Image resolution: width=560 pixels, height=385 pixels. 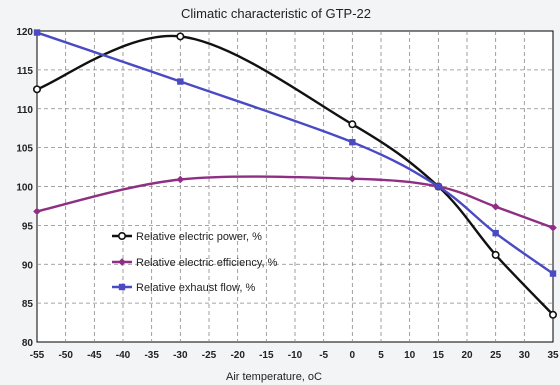 What do you see at coordinates (353, 355) in the screenshot?
I see `x-tick-label: 0` at bounding box center [353, 355].